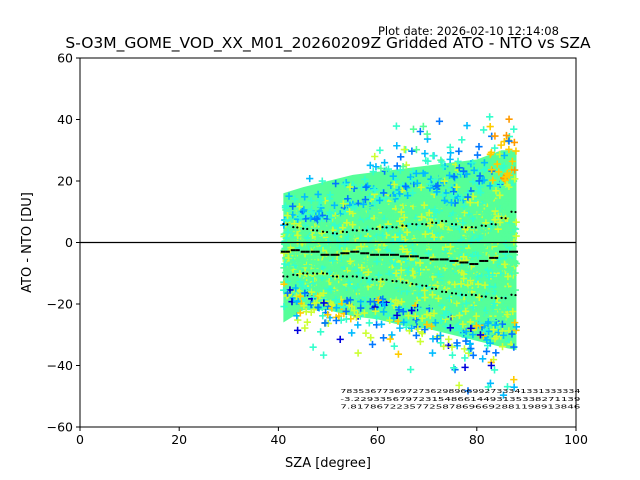 Image resolution: width=640 pixels, height=480 pixels. I want to click on y-axis-label: ATO - NTO [DU], so click(27, 242).